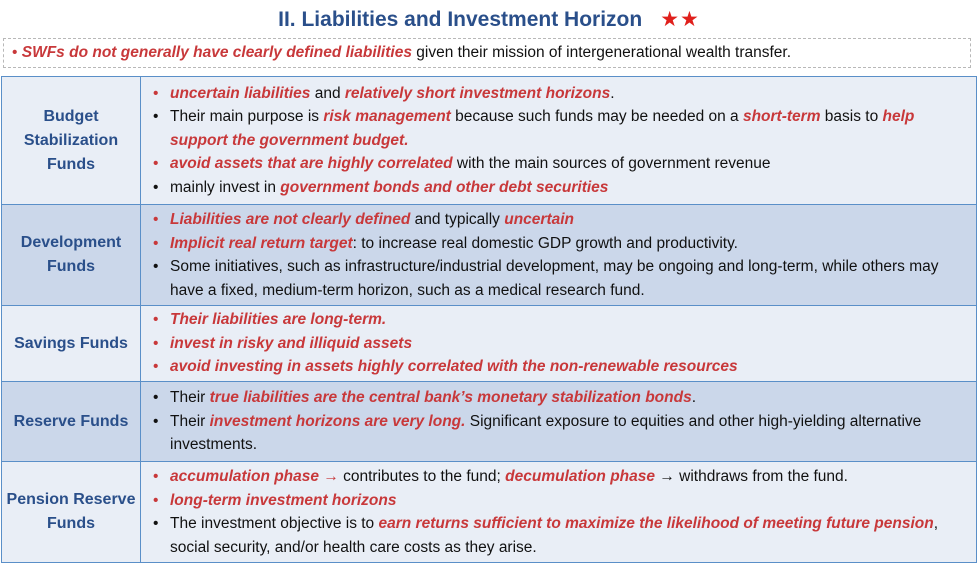  Describe the element at coordinates (311, 164) in the screenshot. I see `emphasis-text: avoid assets that are highly correlated` at that location.